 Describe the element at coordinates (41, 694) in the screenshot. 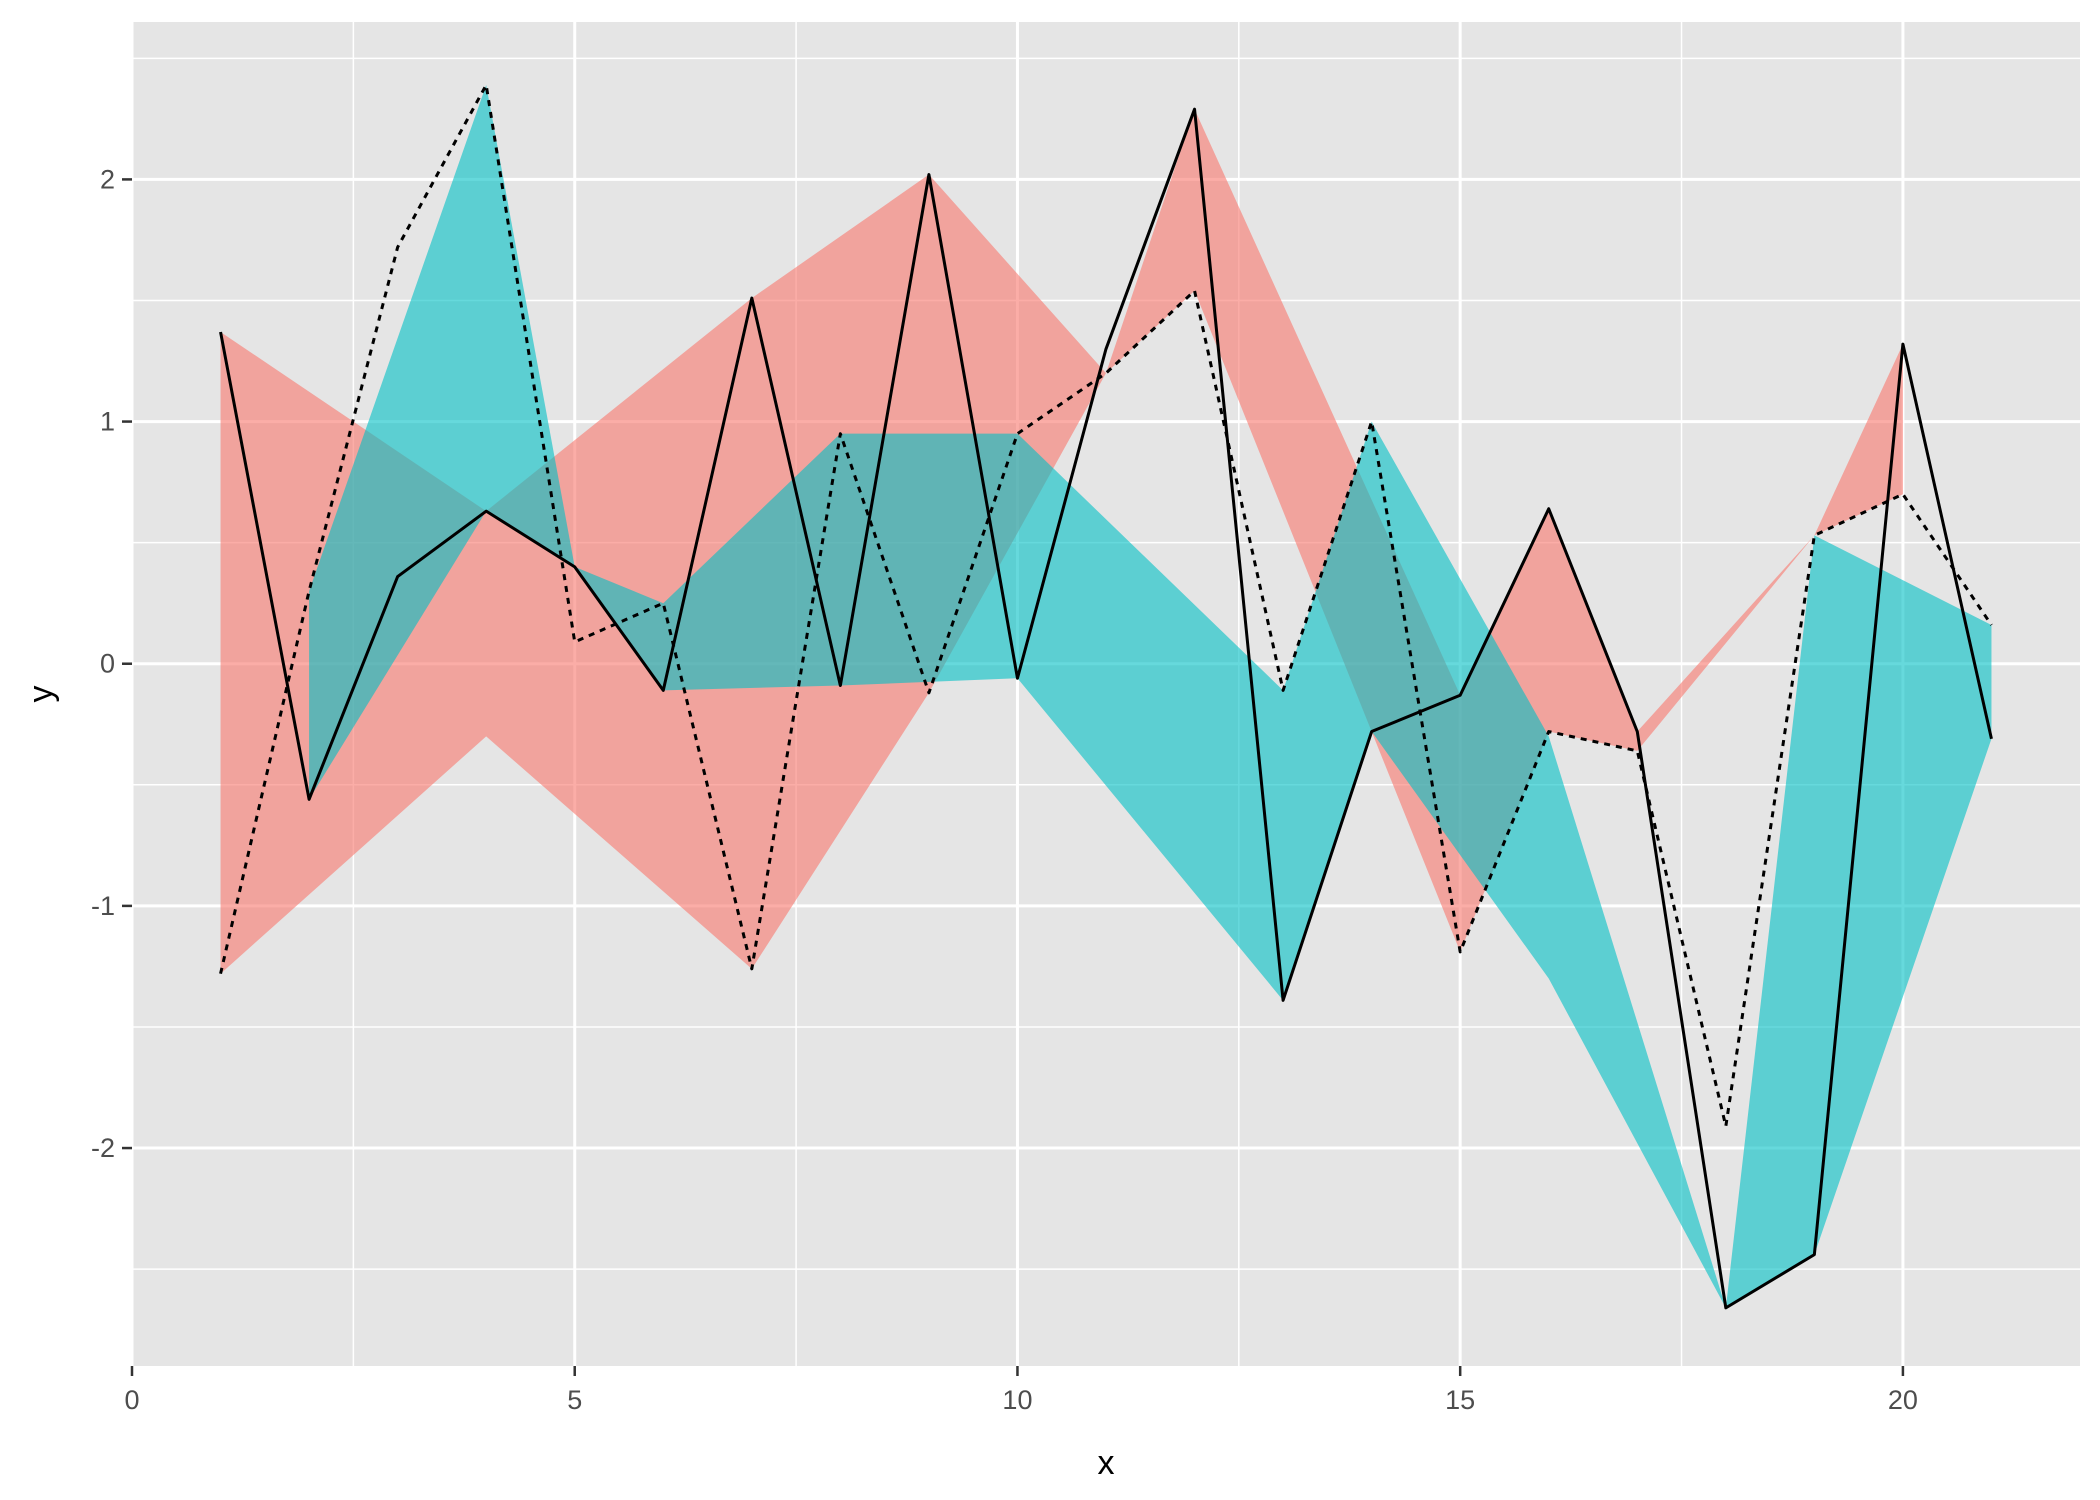

I see `y-axis-title: y` at that location.